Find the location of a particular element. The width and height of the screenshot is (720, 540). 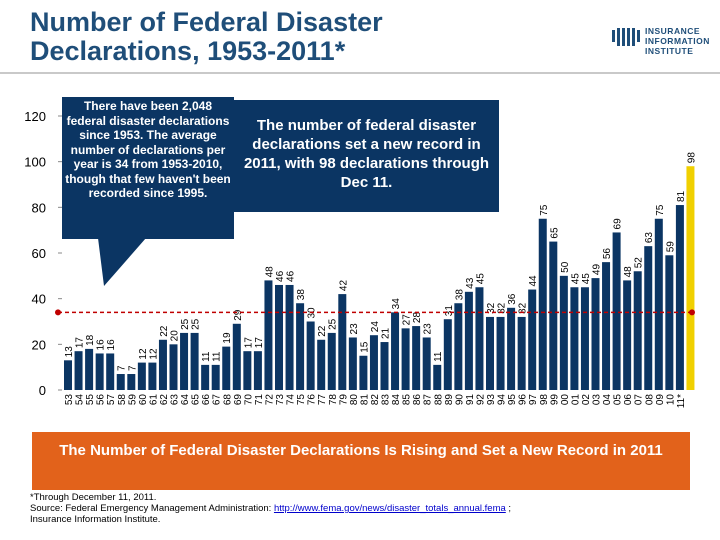

value-label-66: 11 is located at coordinates (206, 356).